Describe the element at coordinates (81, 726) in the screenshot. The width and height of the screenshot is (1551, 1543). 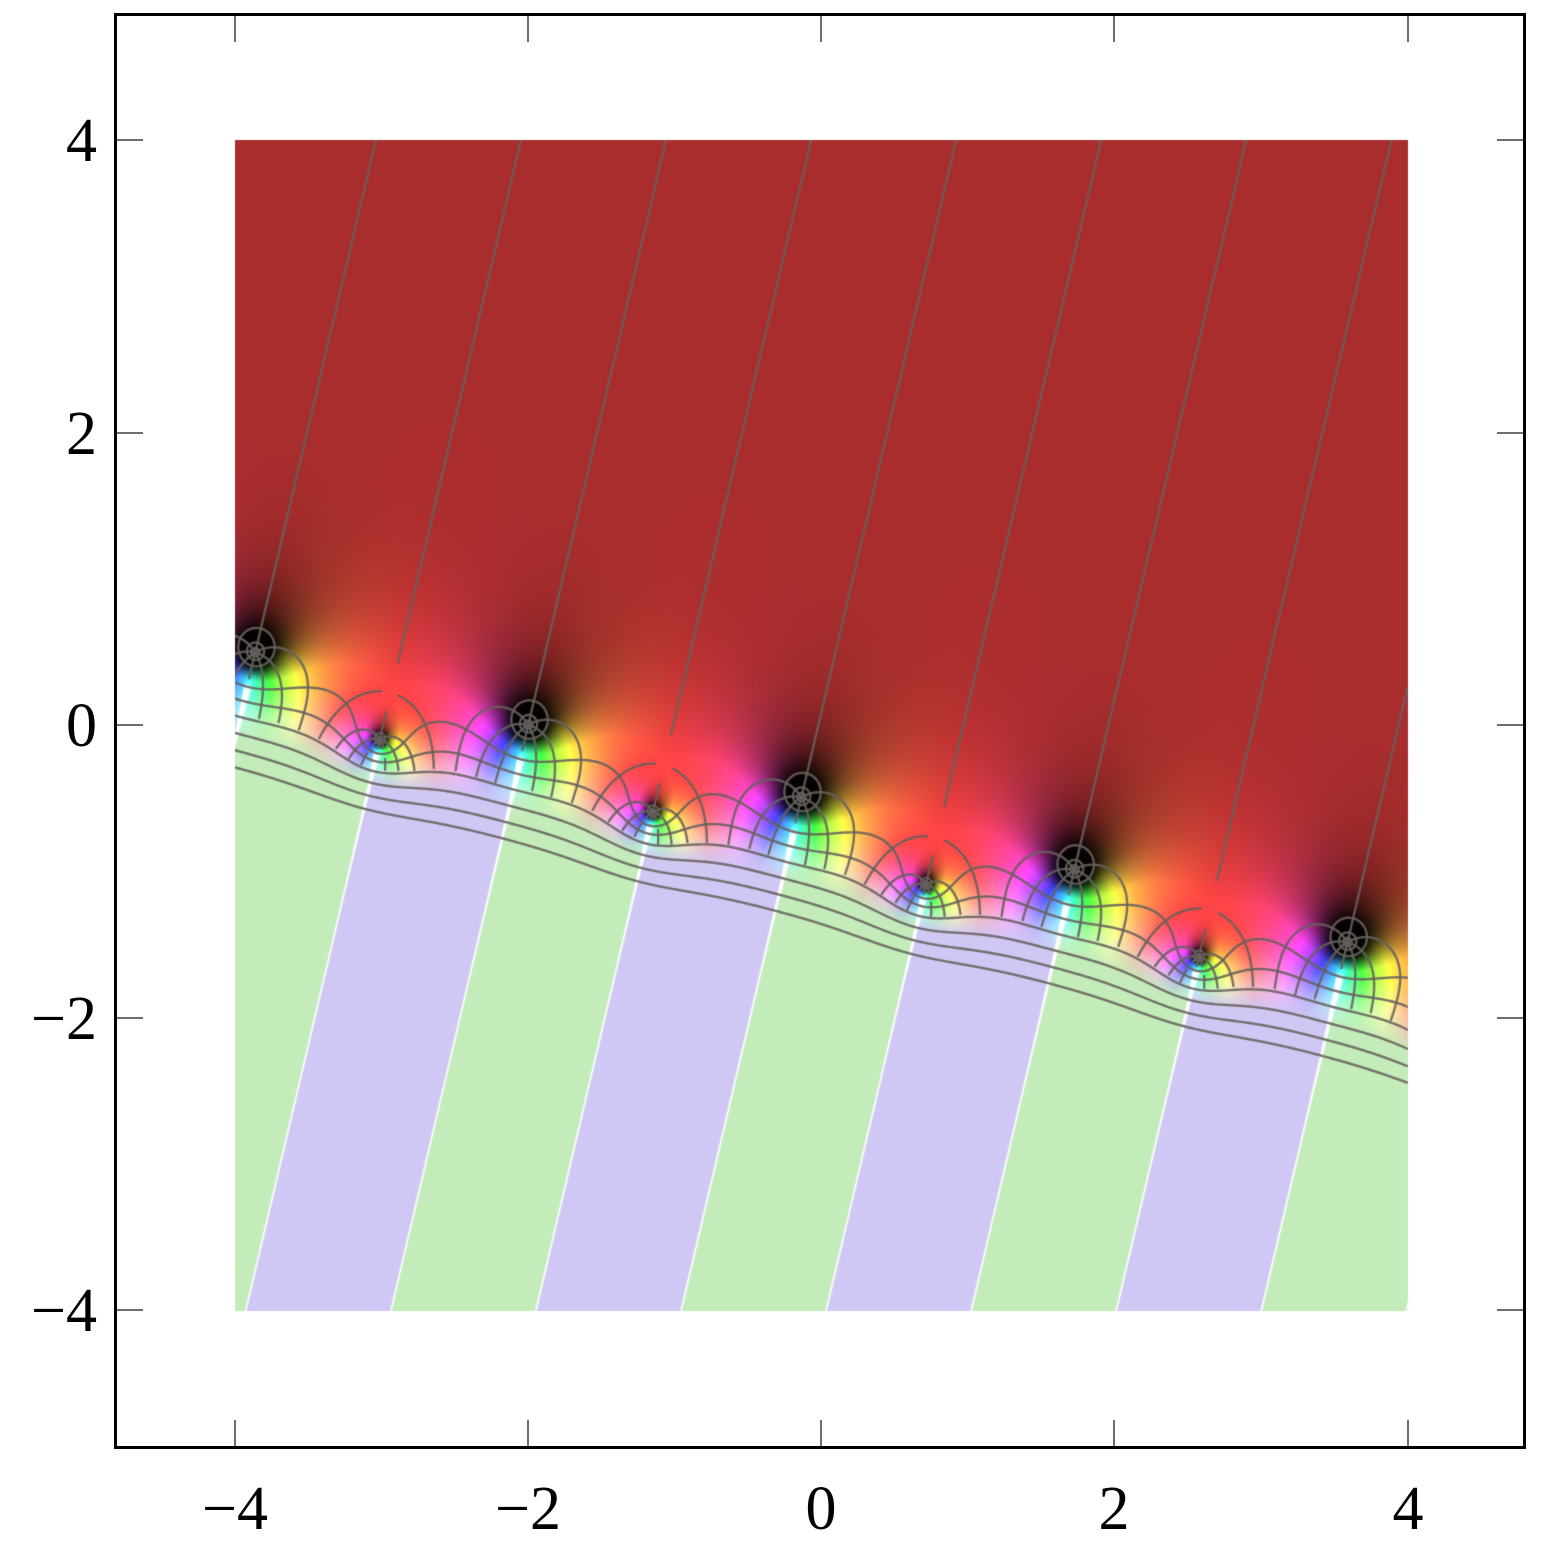
I see `y-tick-label: 0` at that location.